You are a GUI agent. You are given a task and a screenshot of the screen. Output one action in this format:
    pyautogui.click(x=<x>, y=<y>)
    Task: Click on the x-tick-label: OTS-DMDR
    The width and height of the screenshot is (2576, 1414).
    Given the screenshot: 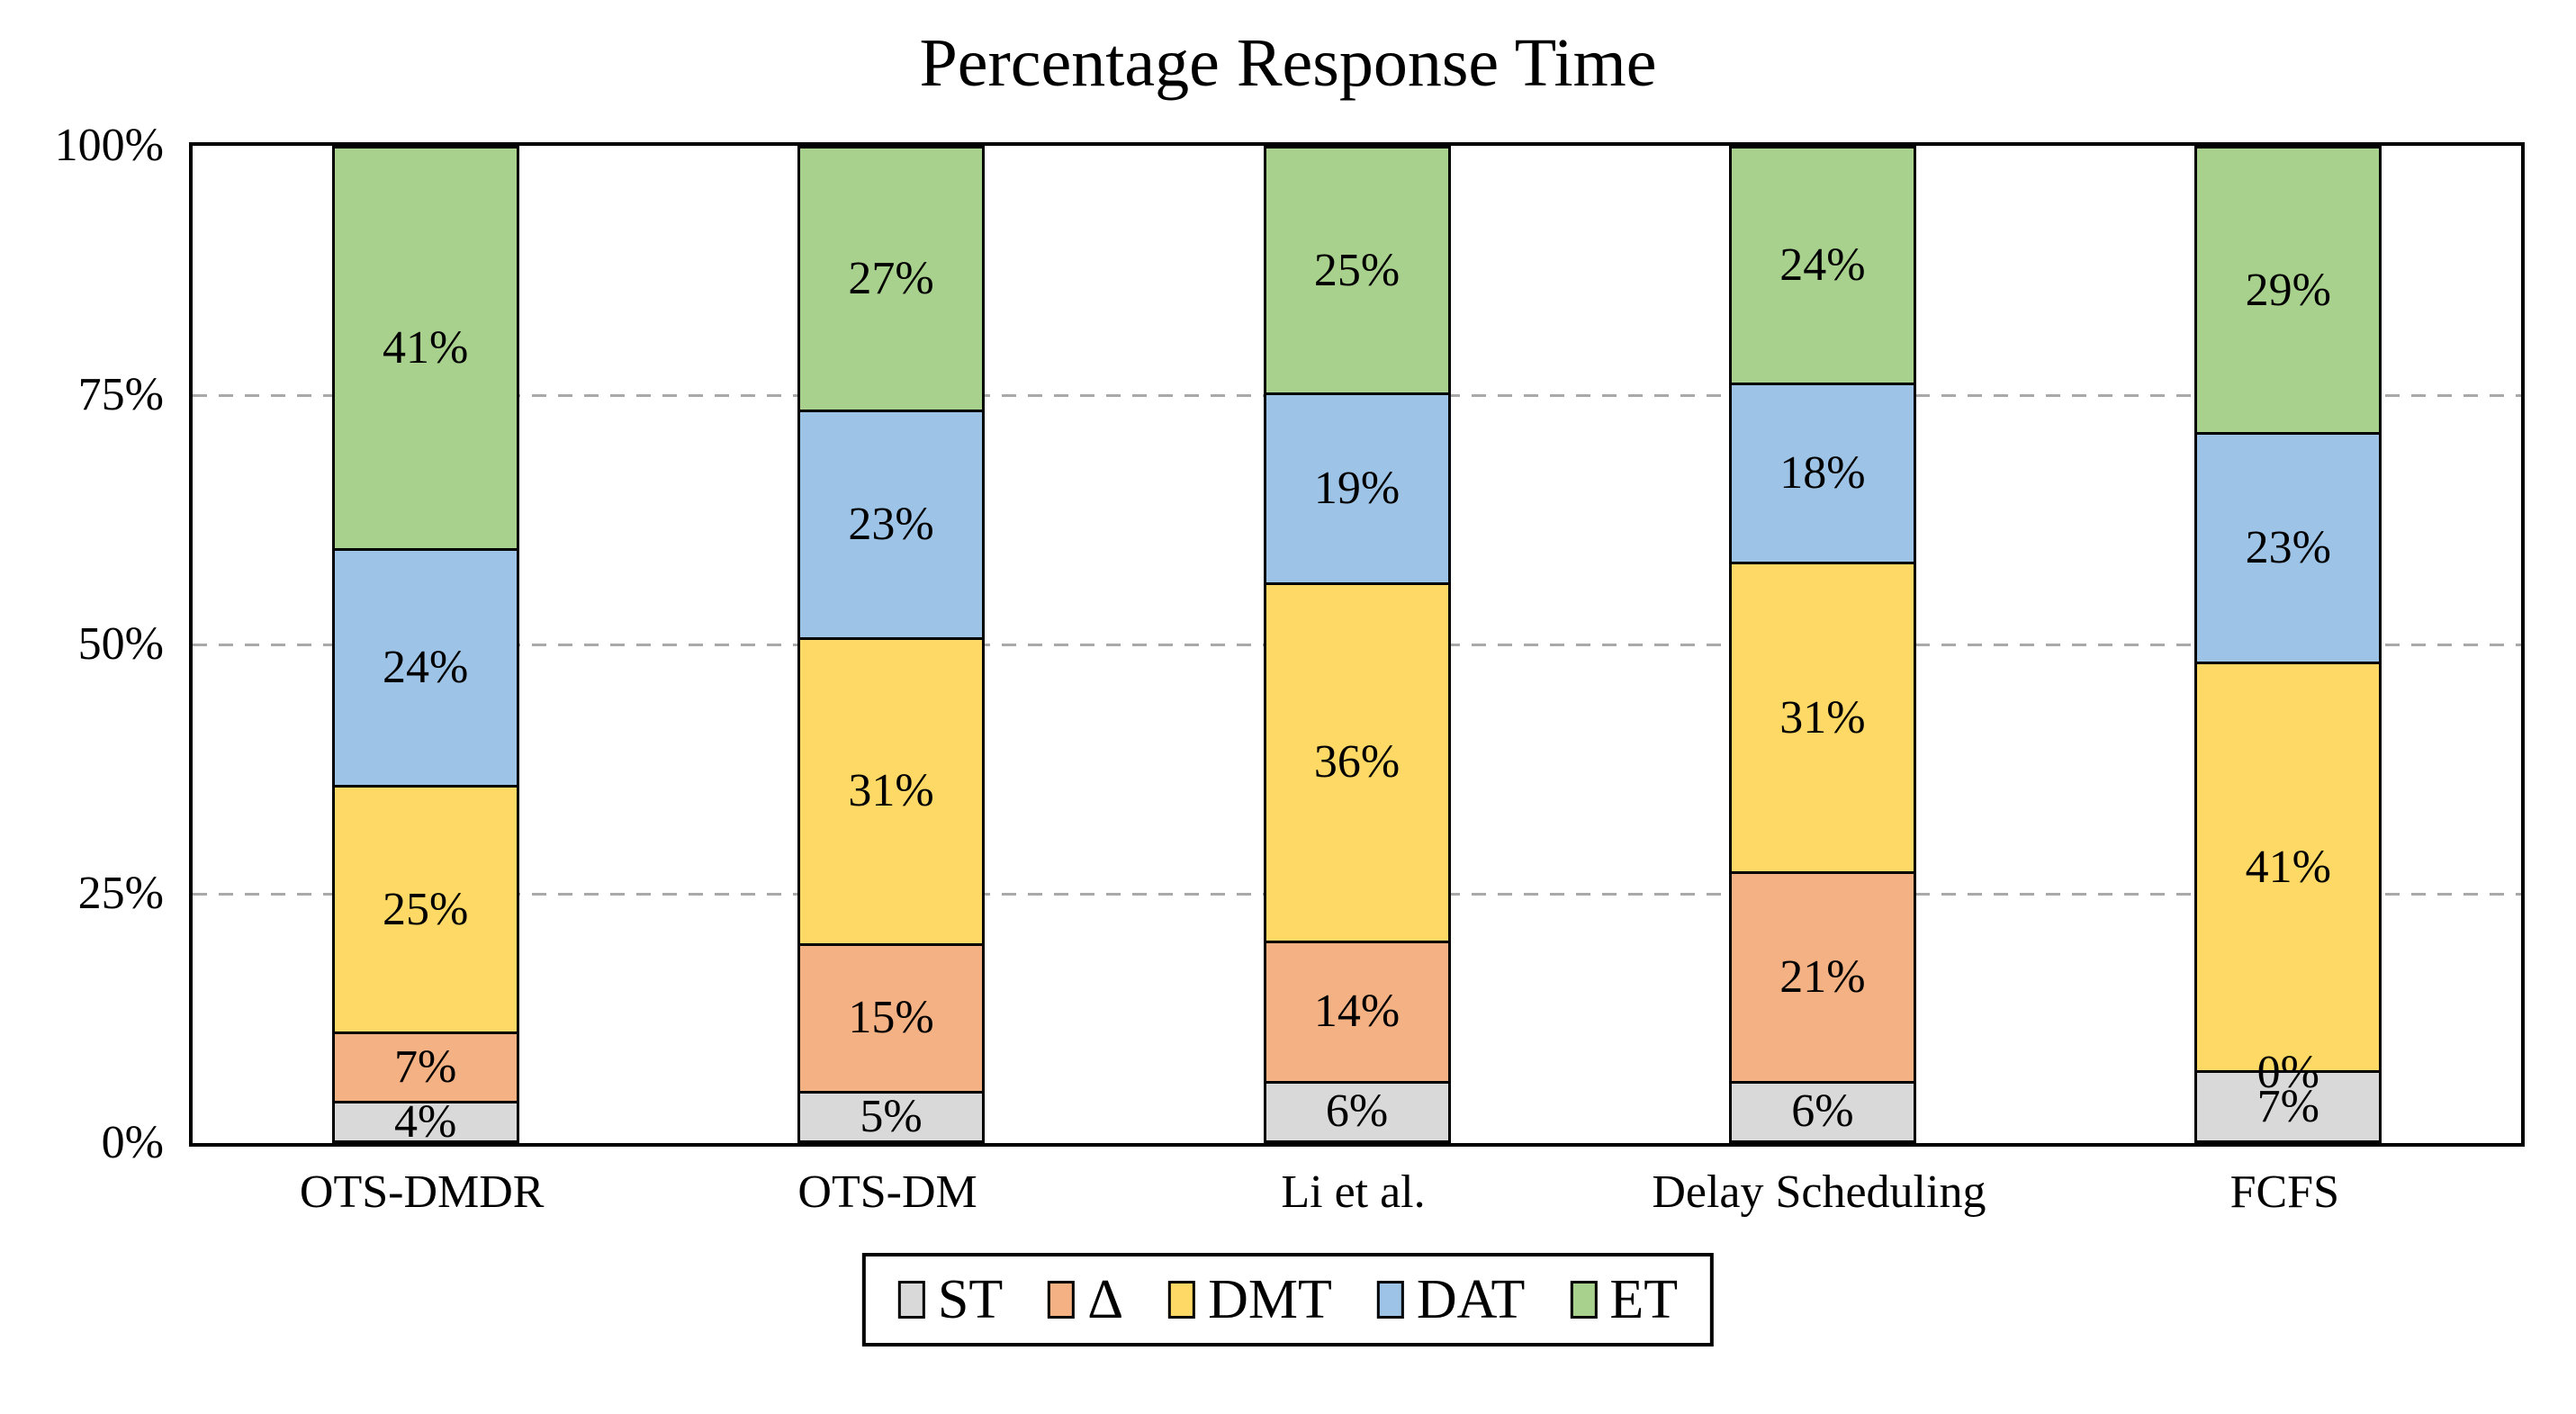 What is the action you would take?
    pyautogui.click(x=422, y=1192)
    